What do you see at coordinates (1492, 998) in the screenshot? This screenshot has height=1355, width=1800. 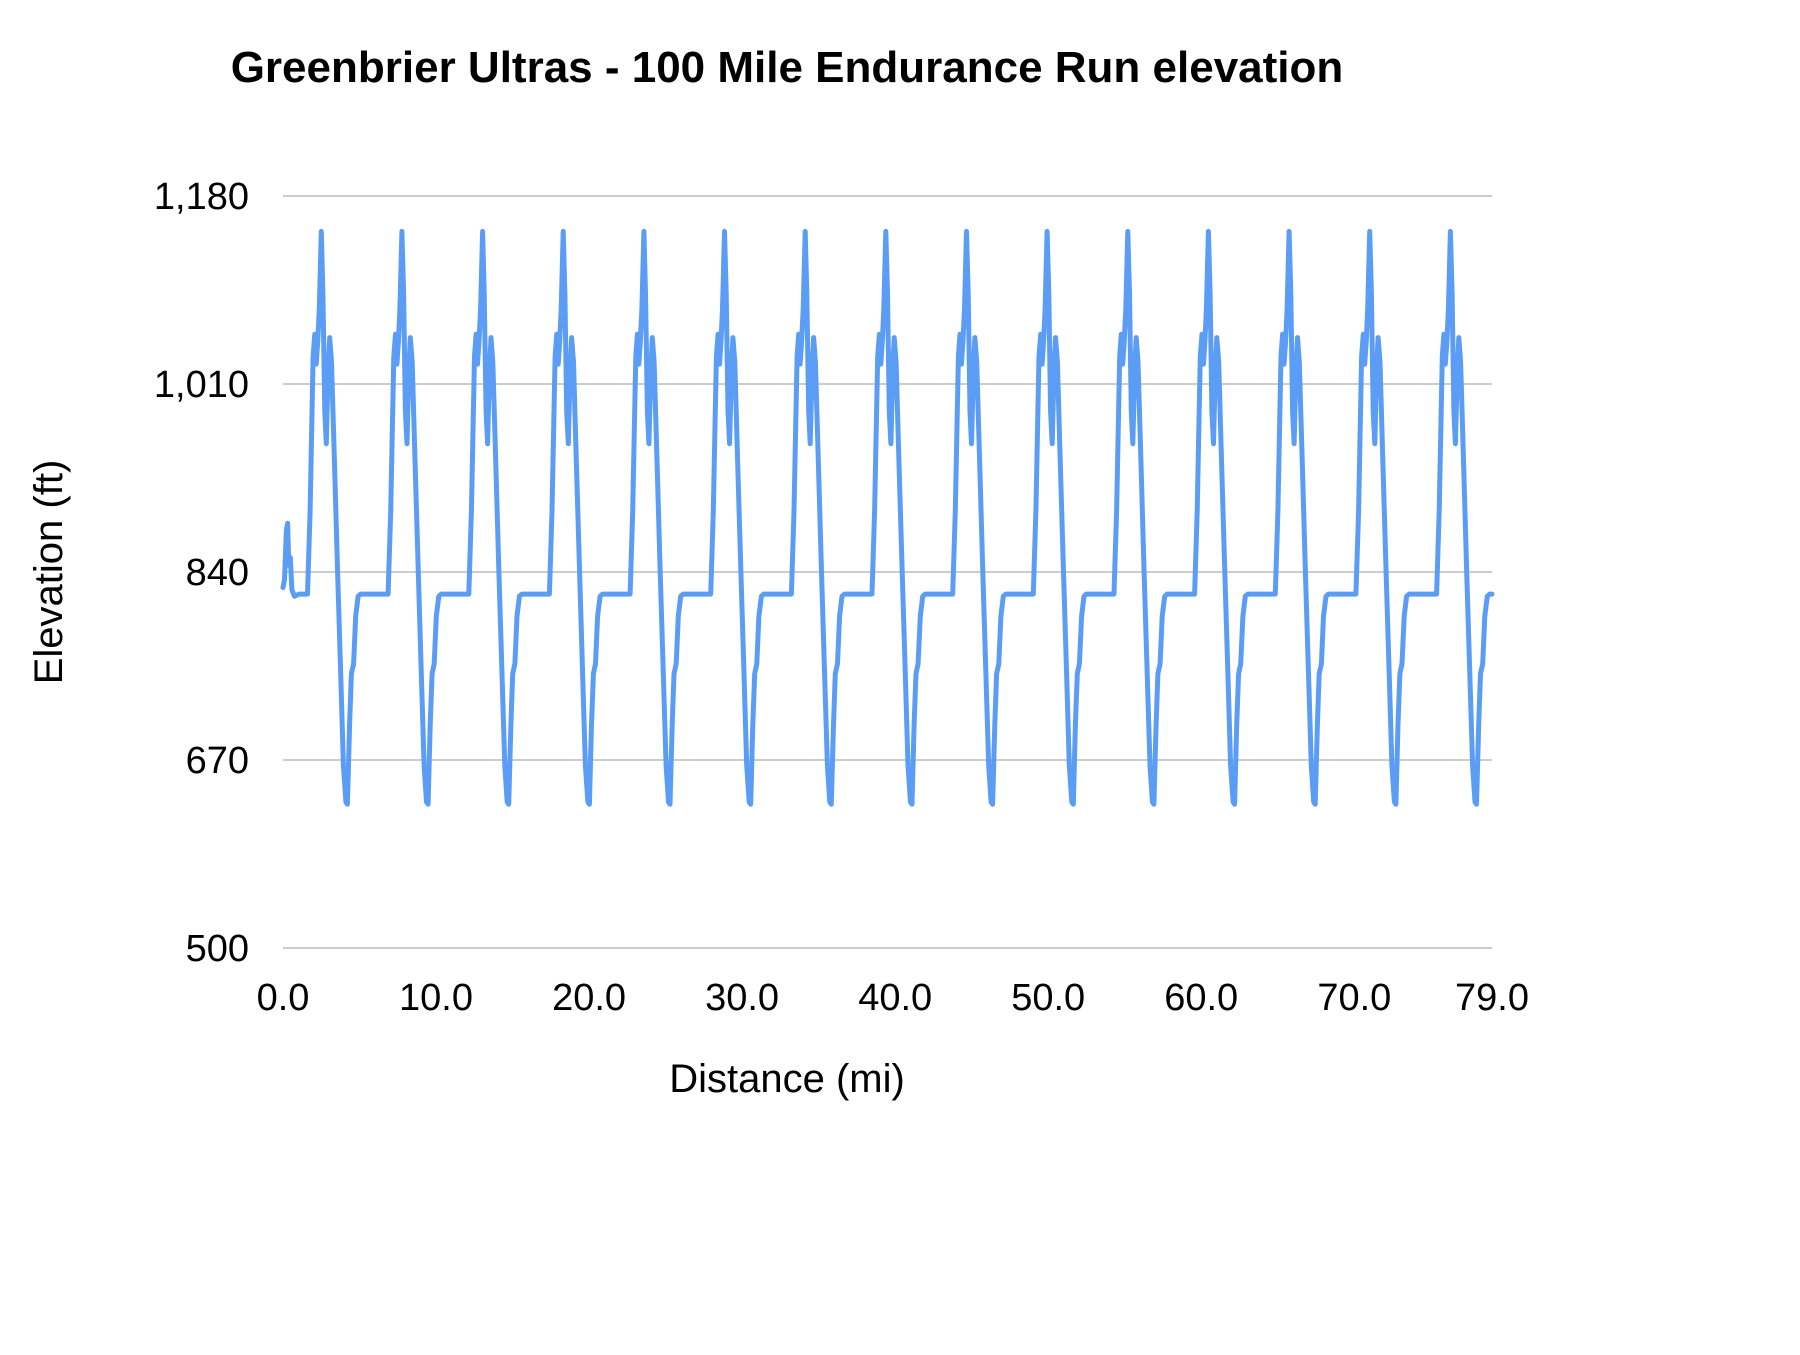 I see `x-tick-label: 79.0` at bounding box center [1492, 998].